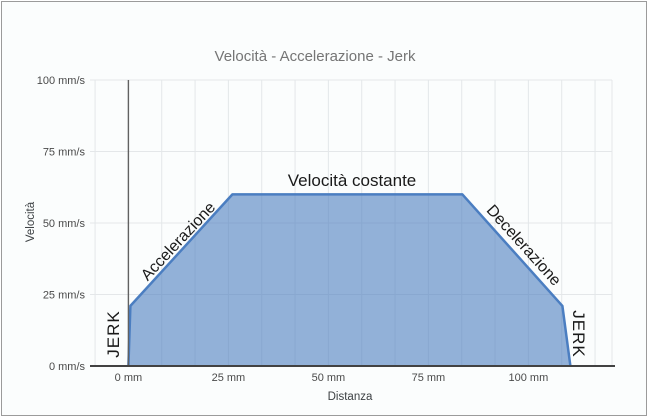  Describe the element at coordinates (31, 222) in the screenshot. I see `y-axis-title: Velocità` at that location.